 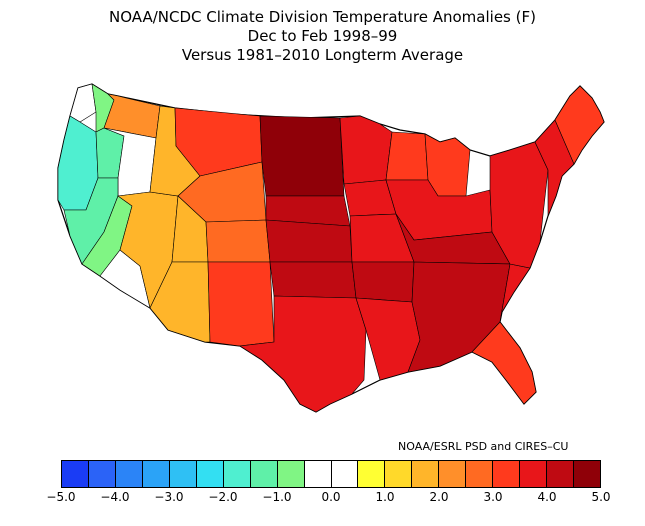 I want to click on scale-tick-label: 1.0, so click(x=385, y=497).